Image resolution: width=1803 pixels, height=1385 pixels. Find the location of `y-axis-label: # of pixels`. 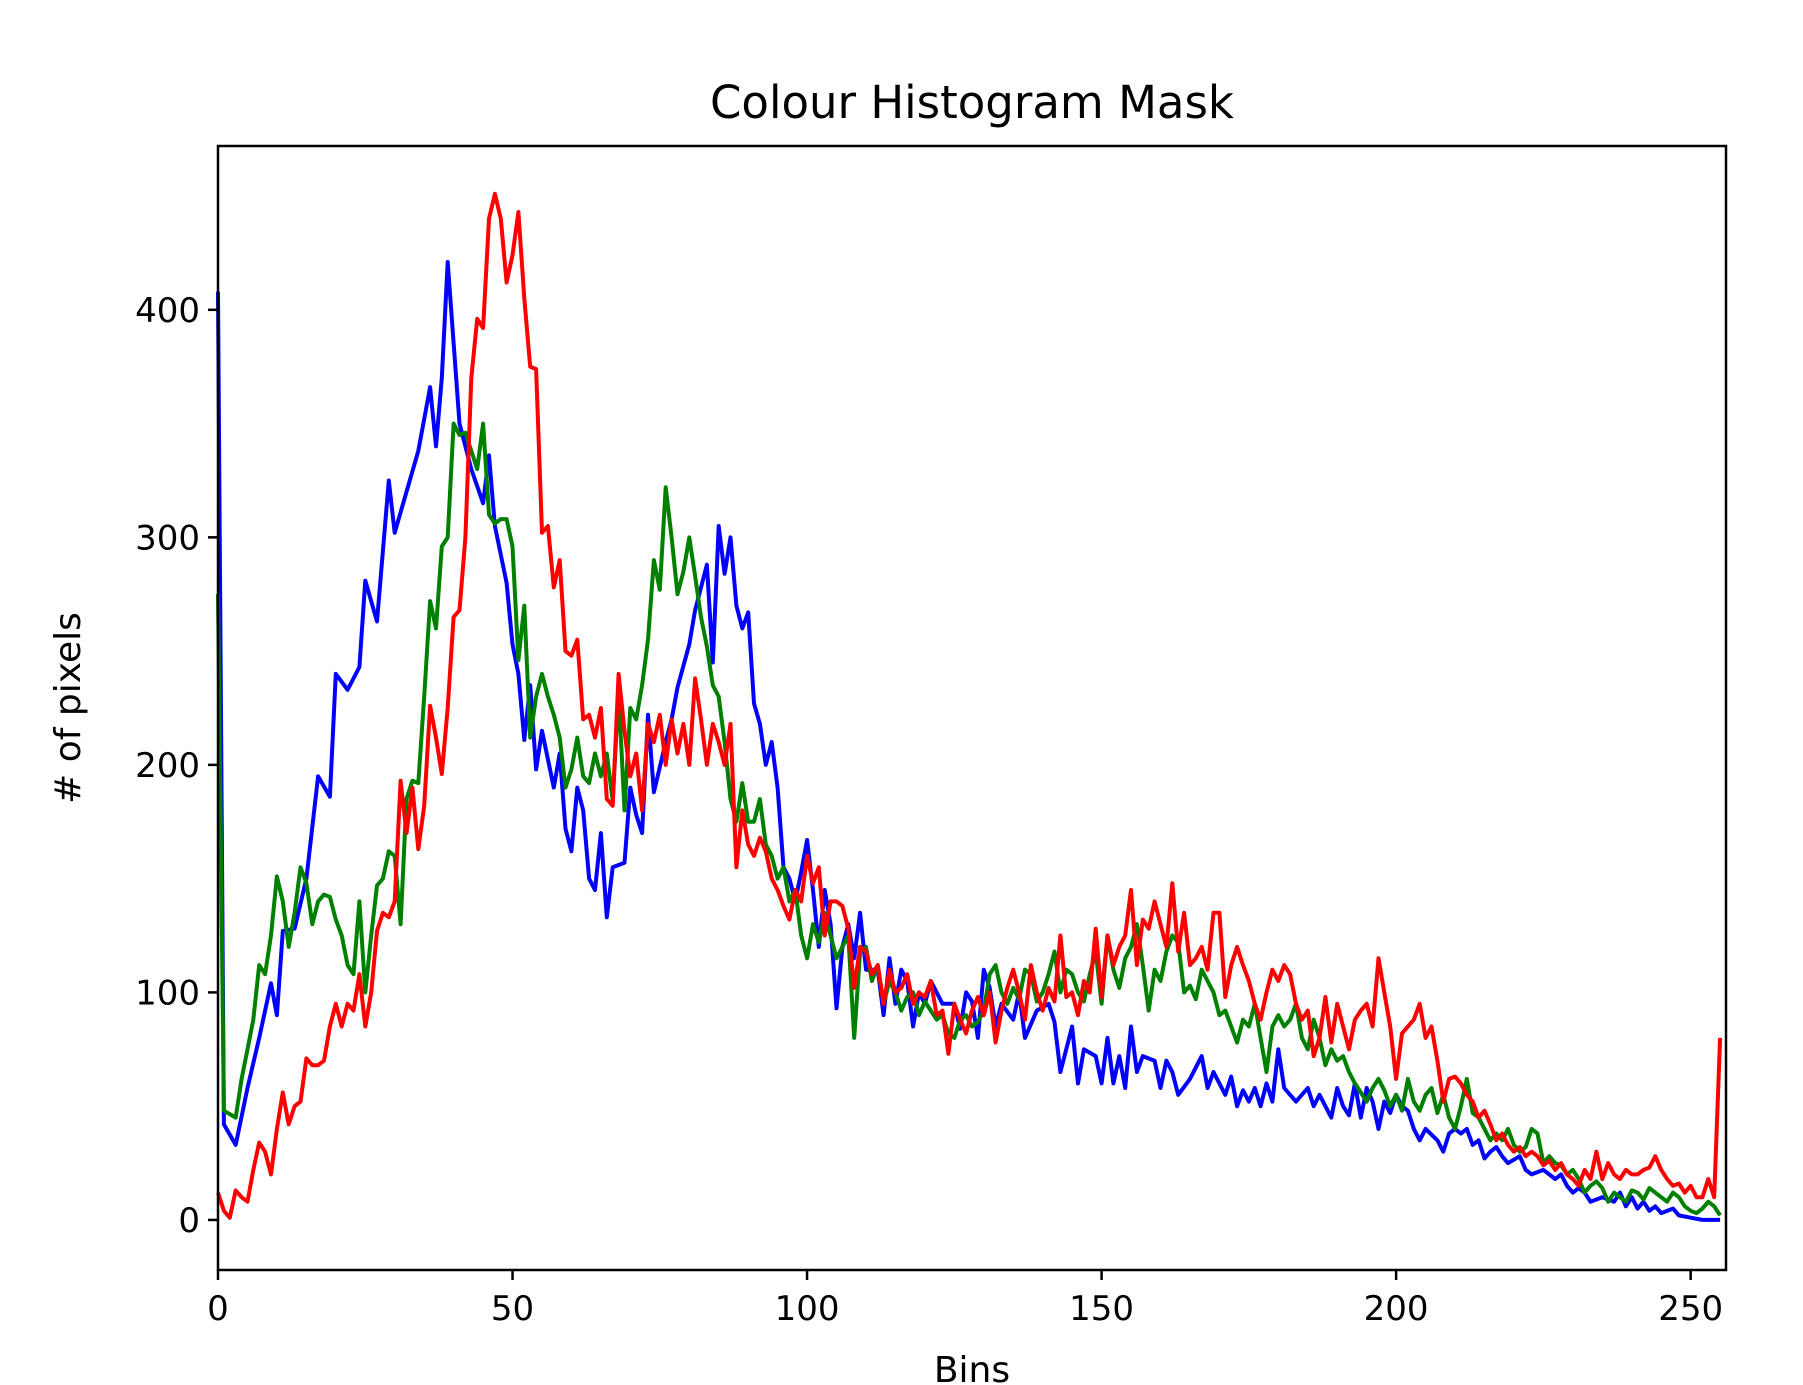

y-axis-label: # of pixels is located at coordinates (68, 708).